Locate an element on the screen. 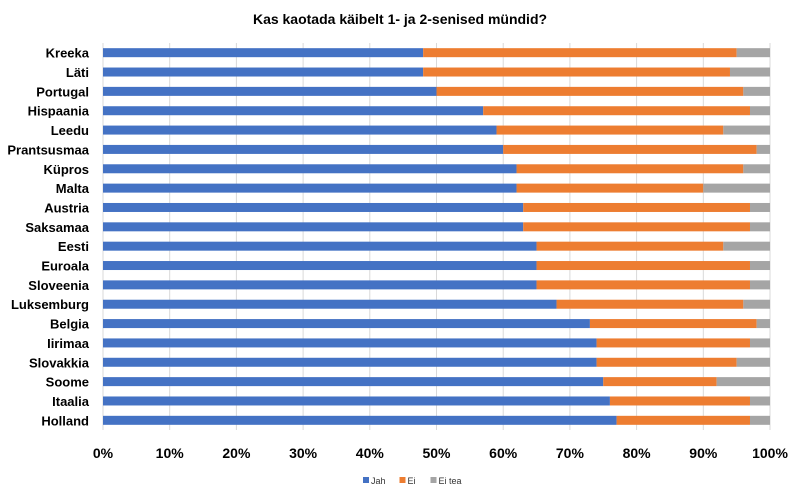 The image size is (800, 504). category-label: Euroala is located at coordinates (65, 266).